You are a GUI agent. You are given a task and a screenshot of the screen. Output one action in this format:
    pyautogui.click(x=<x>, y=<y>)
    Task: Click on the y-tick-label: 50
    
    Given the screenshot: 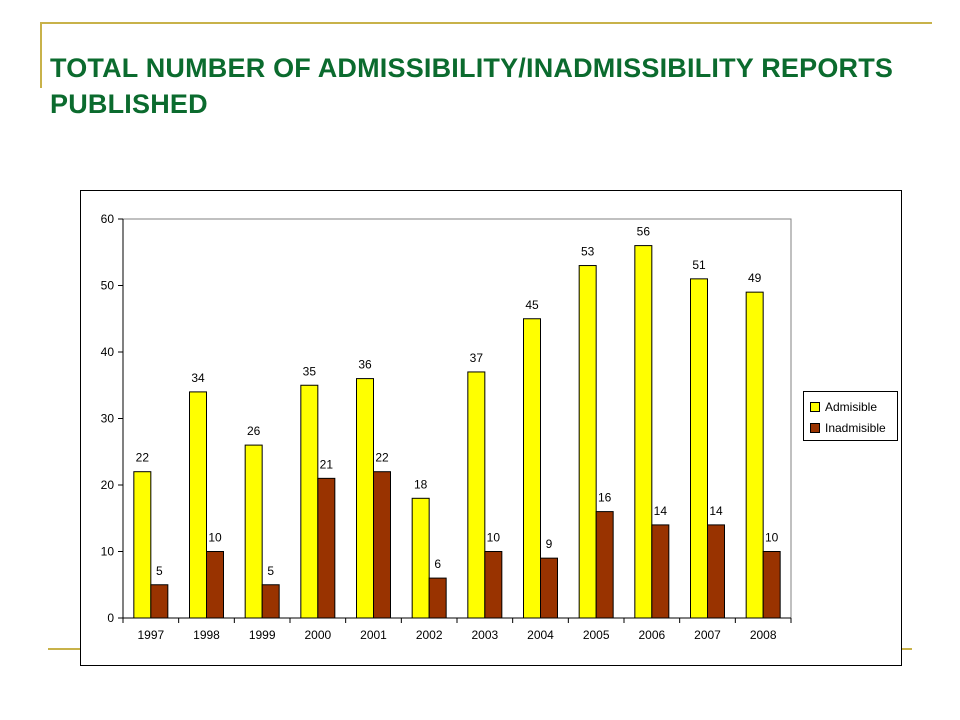 What is the action you would take?
    pyautogui.click(x=108, y=286)
    